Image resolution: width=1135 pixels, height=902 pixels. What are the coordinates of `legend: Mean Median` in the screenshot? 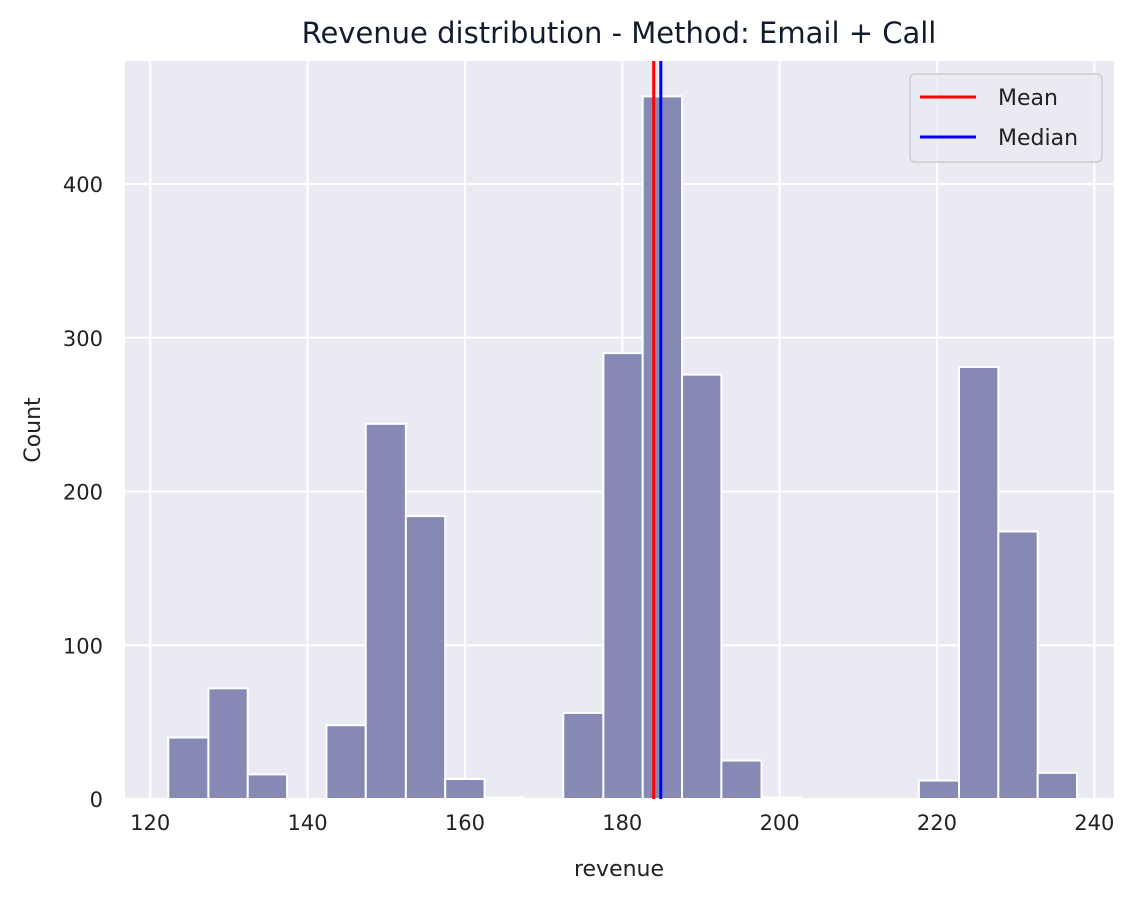 It's located at (1006, 118).